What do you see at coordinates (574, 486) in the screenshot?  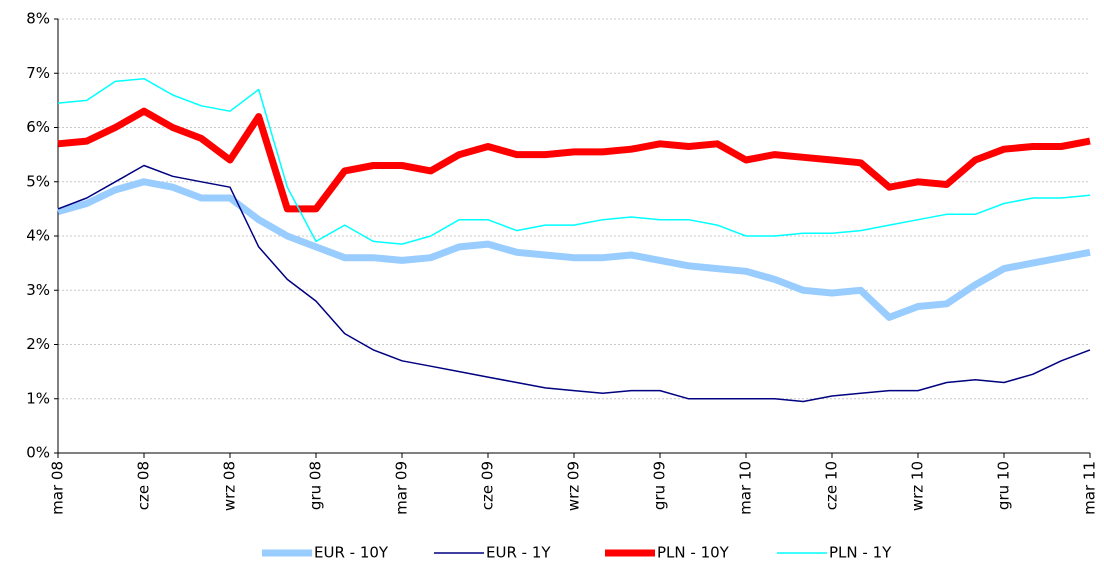 I see `x-tick-label: wrz 09` at bounding box center [574, 486].